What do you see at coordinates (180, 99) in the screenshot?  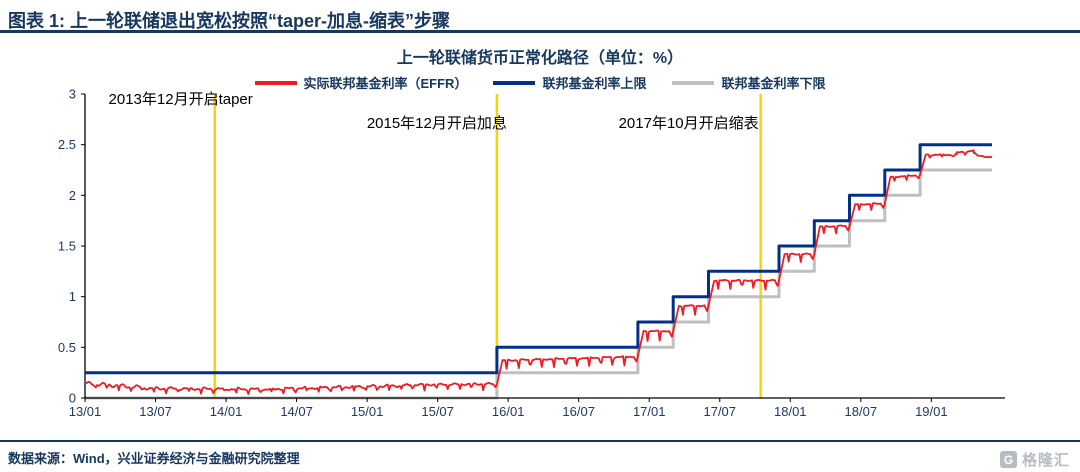 I see `annotation-taper-start: 2013年12月开启taper` at bounding box center [180, 99].